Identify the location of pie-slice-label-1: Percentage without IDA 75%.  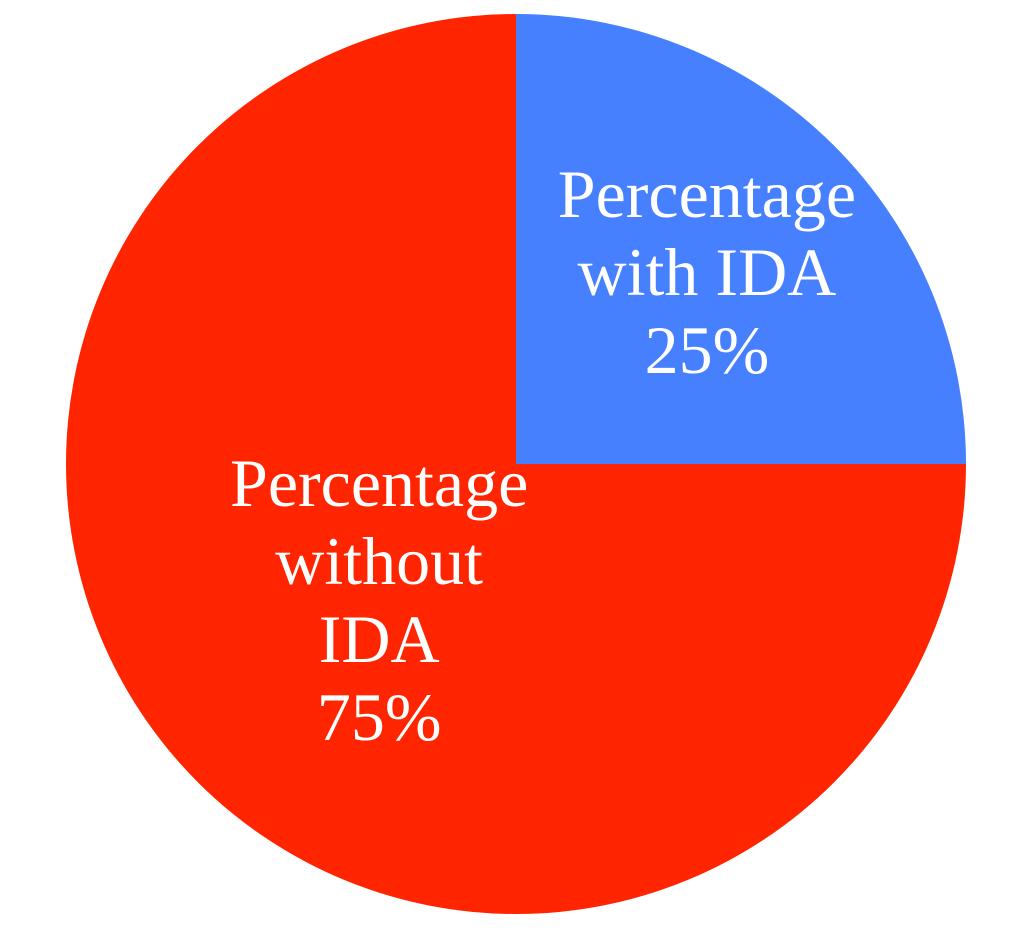
(379, 600).